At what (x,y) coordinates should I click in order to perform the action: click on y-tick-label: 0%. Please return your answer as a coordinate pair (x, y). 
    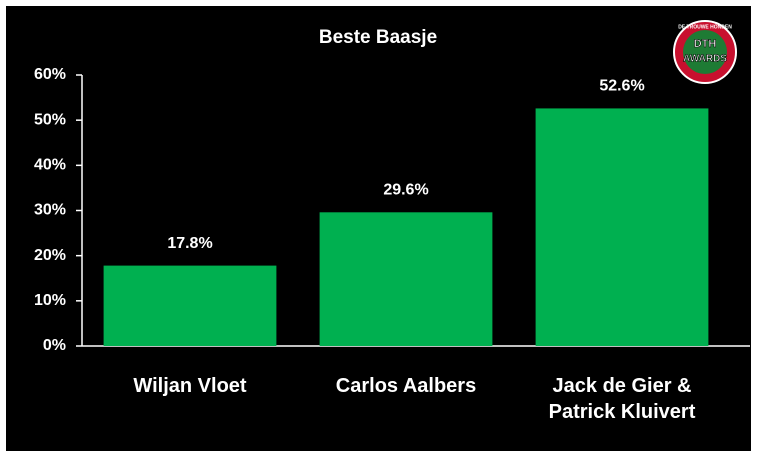
    Looking at the image, I should click on (54, 345).